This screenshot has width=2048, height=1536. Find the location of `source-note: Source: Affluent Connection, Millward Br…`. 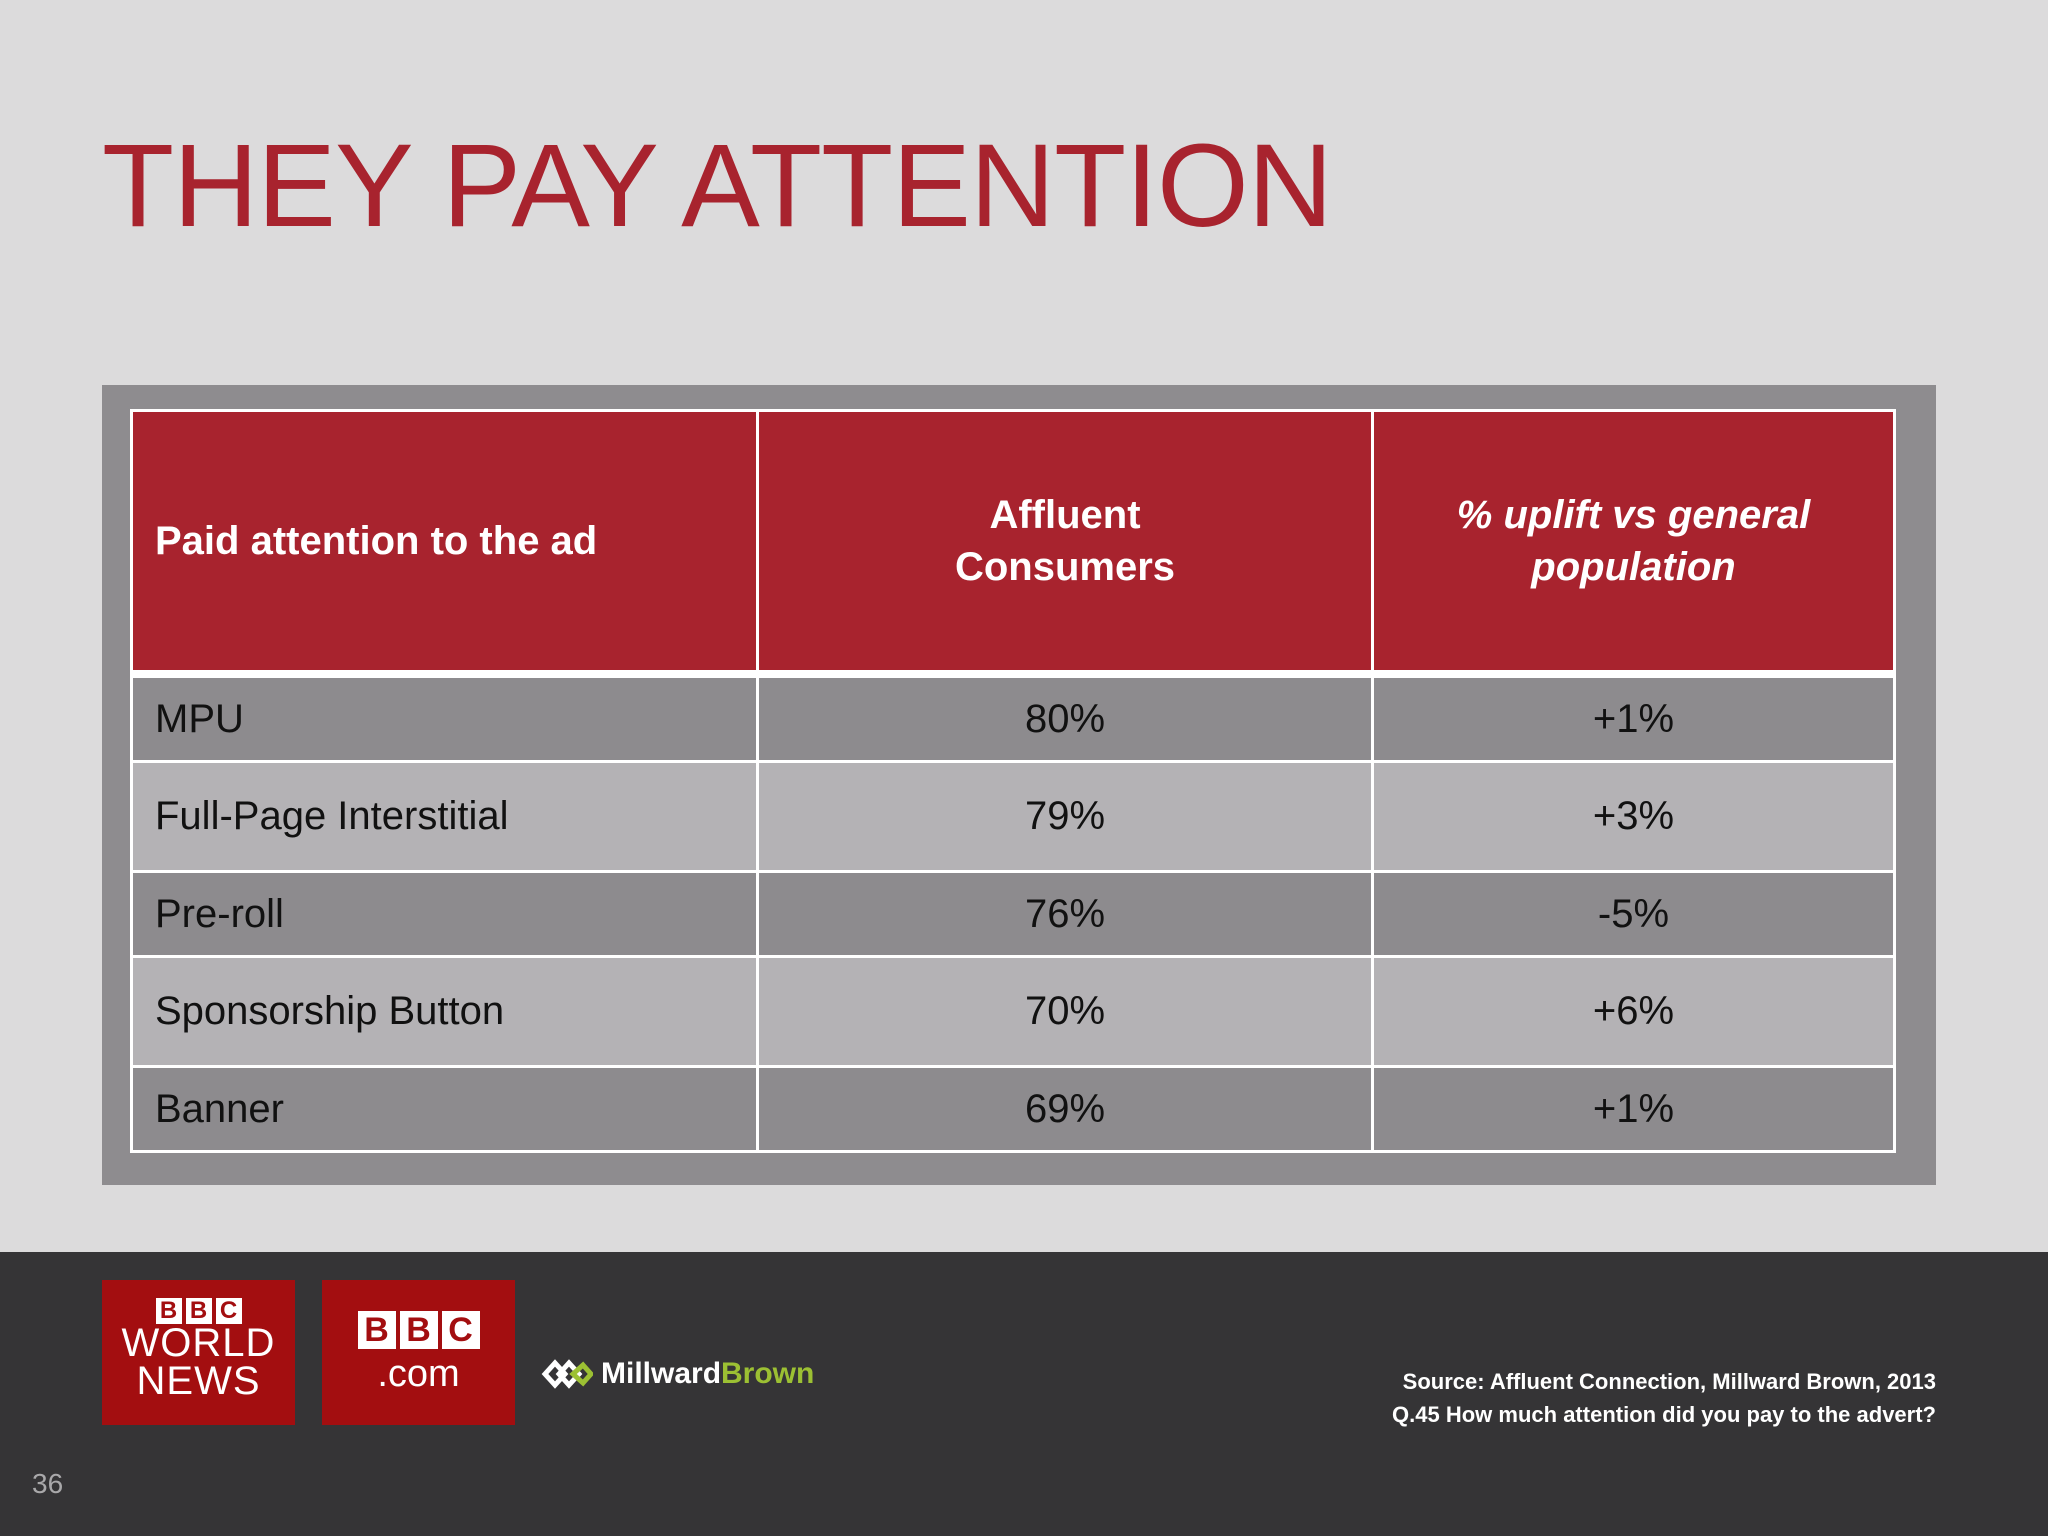

source-note: Source: Affluent Connection, Millward Br… is located at coordinates (1664, 1398).